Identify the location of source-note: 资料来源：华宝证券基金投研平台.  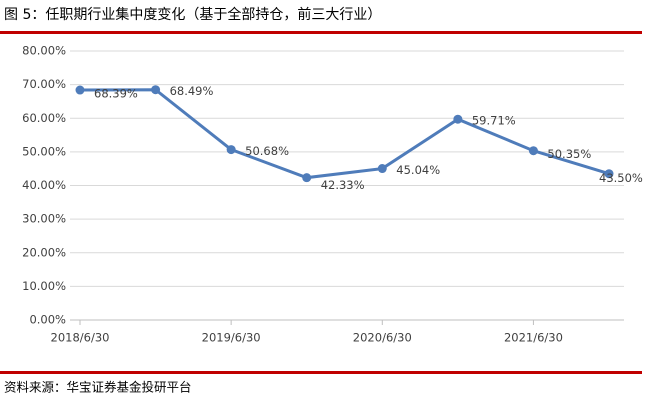
(98, 387).